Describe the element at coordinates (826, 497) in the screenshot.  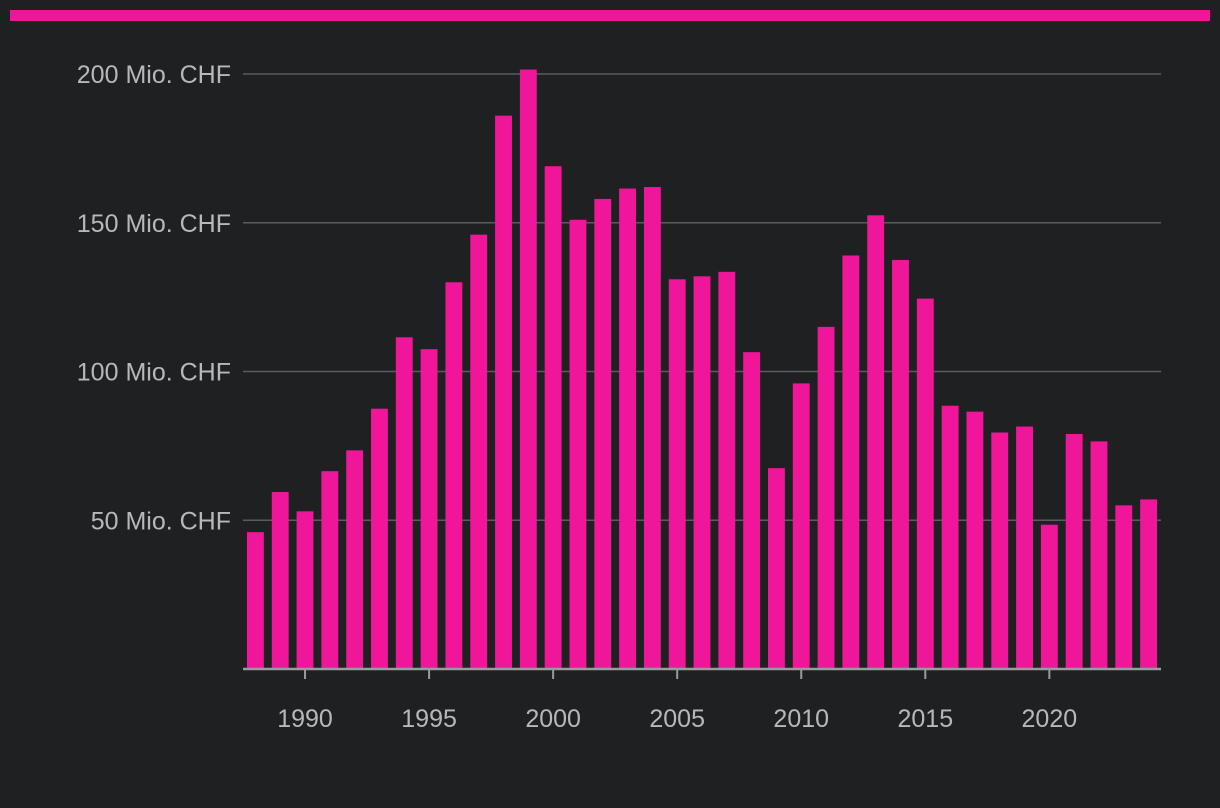
I see `bar-2011` at that location.